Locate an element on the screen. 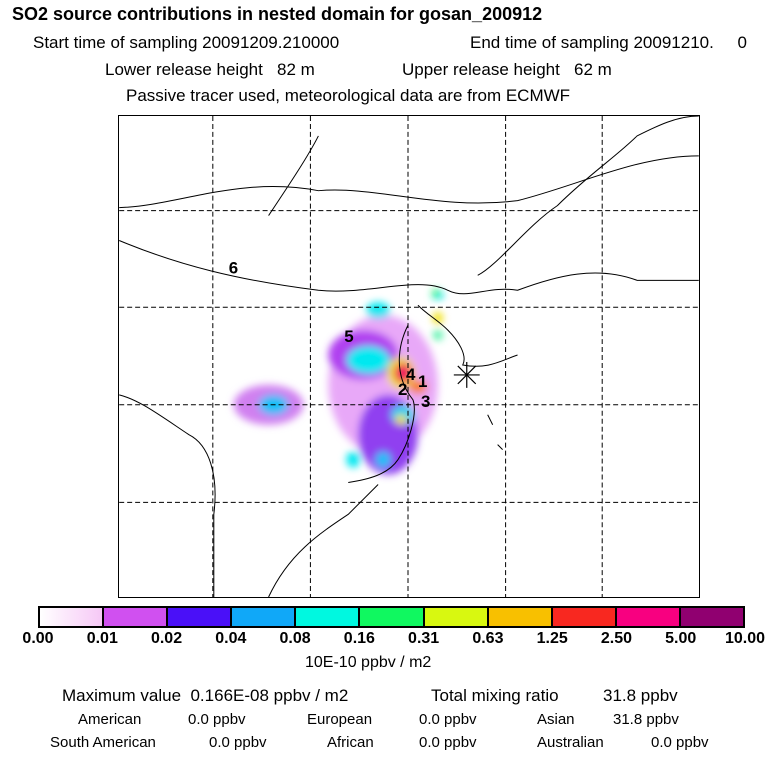  region-name: South American is located at coordinates (103, 742).